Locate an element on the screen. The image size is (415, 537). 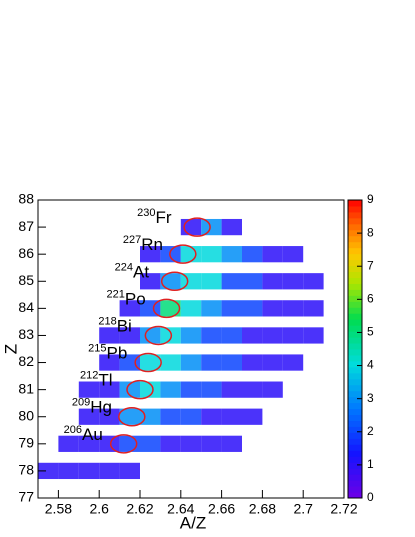
x-tick-label: 2.7 is located at coordinates (303, 509).